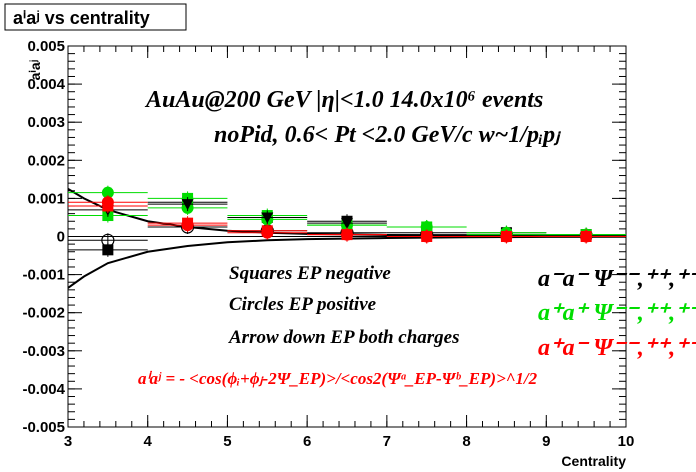 The image size is (696, 472). I want to click on y-tick-label: 0.002, so click(46, 160).